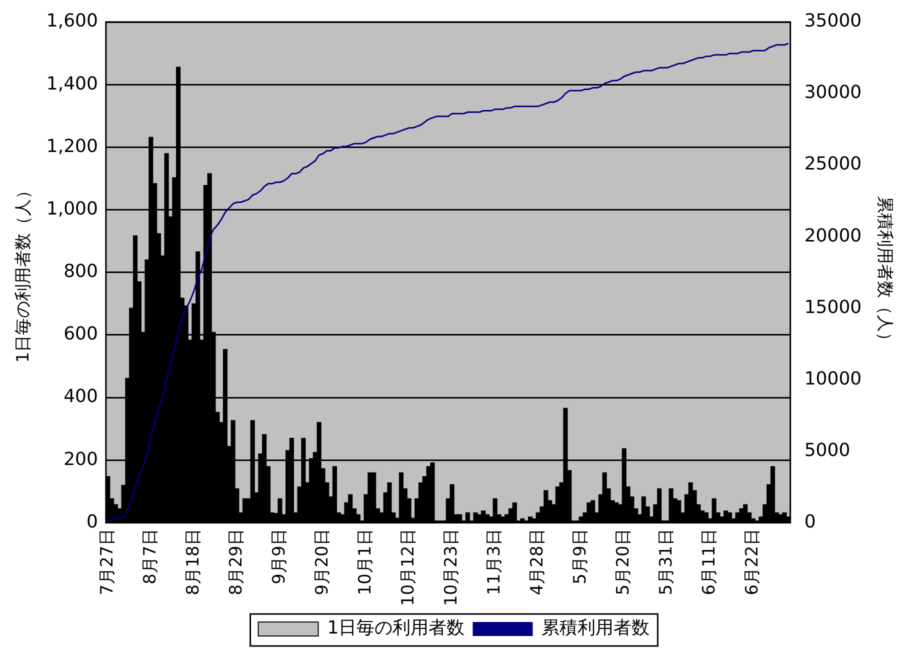 Image resolution: width=906 pixels, height=652 pixels. What do you see at coordinates (827, 450) in the screenshot?
I see `y2-tick-label: 5000` at bounding box center [827, 450].